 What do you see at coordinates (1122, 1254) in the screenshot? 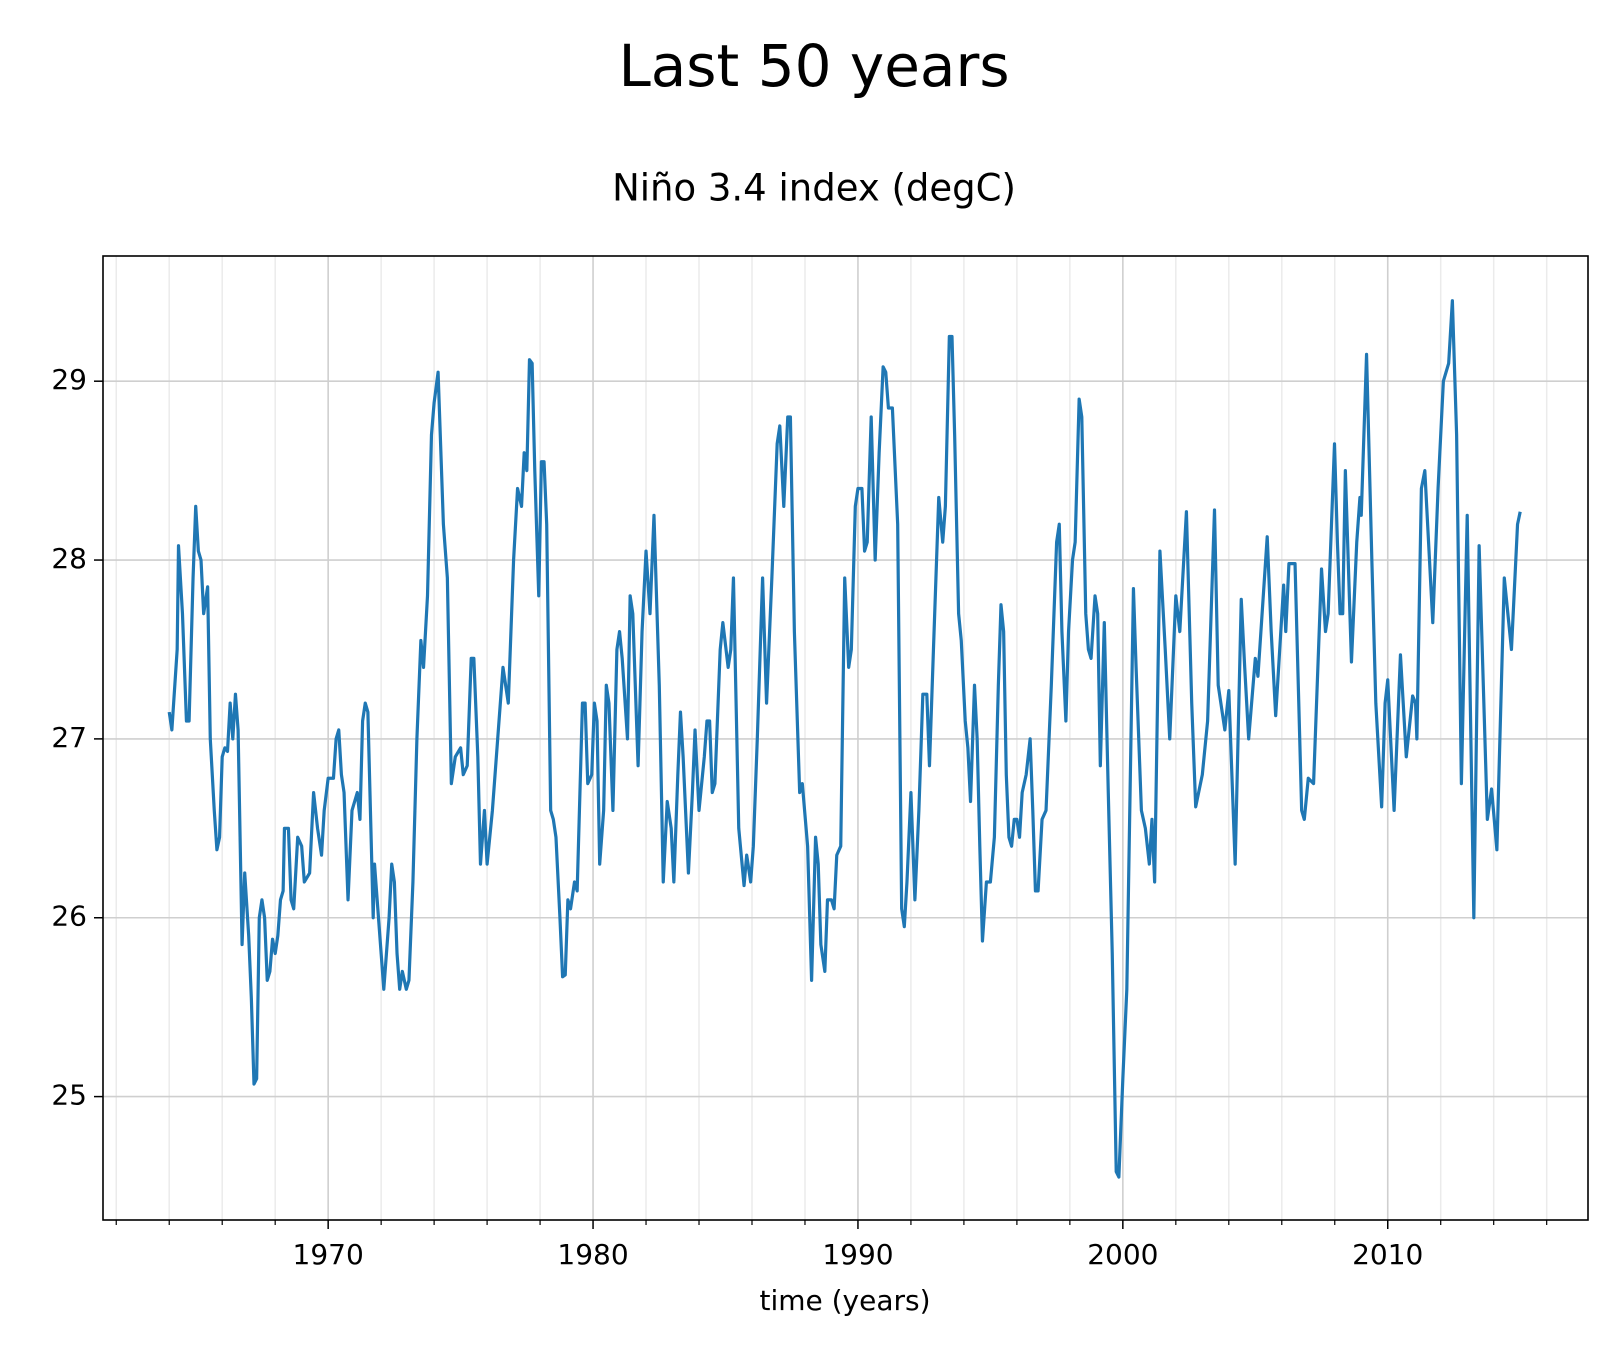
I see `x-tick-label: 2000` at bounding box center [1122, 1254].